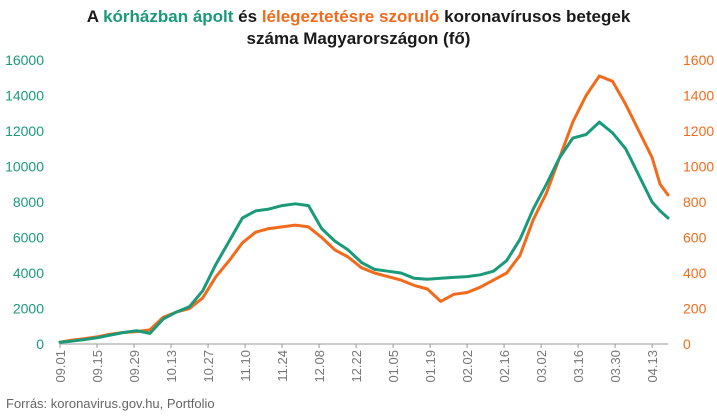 Image resolution: width=717 pixels, height=417 pixels. I want to click on x-tick-label: 02.02, so click(467, 366).